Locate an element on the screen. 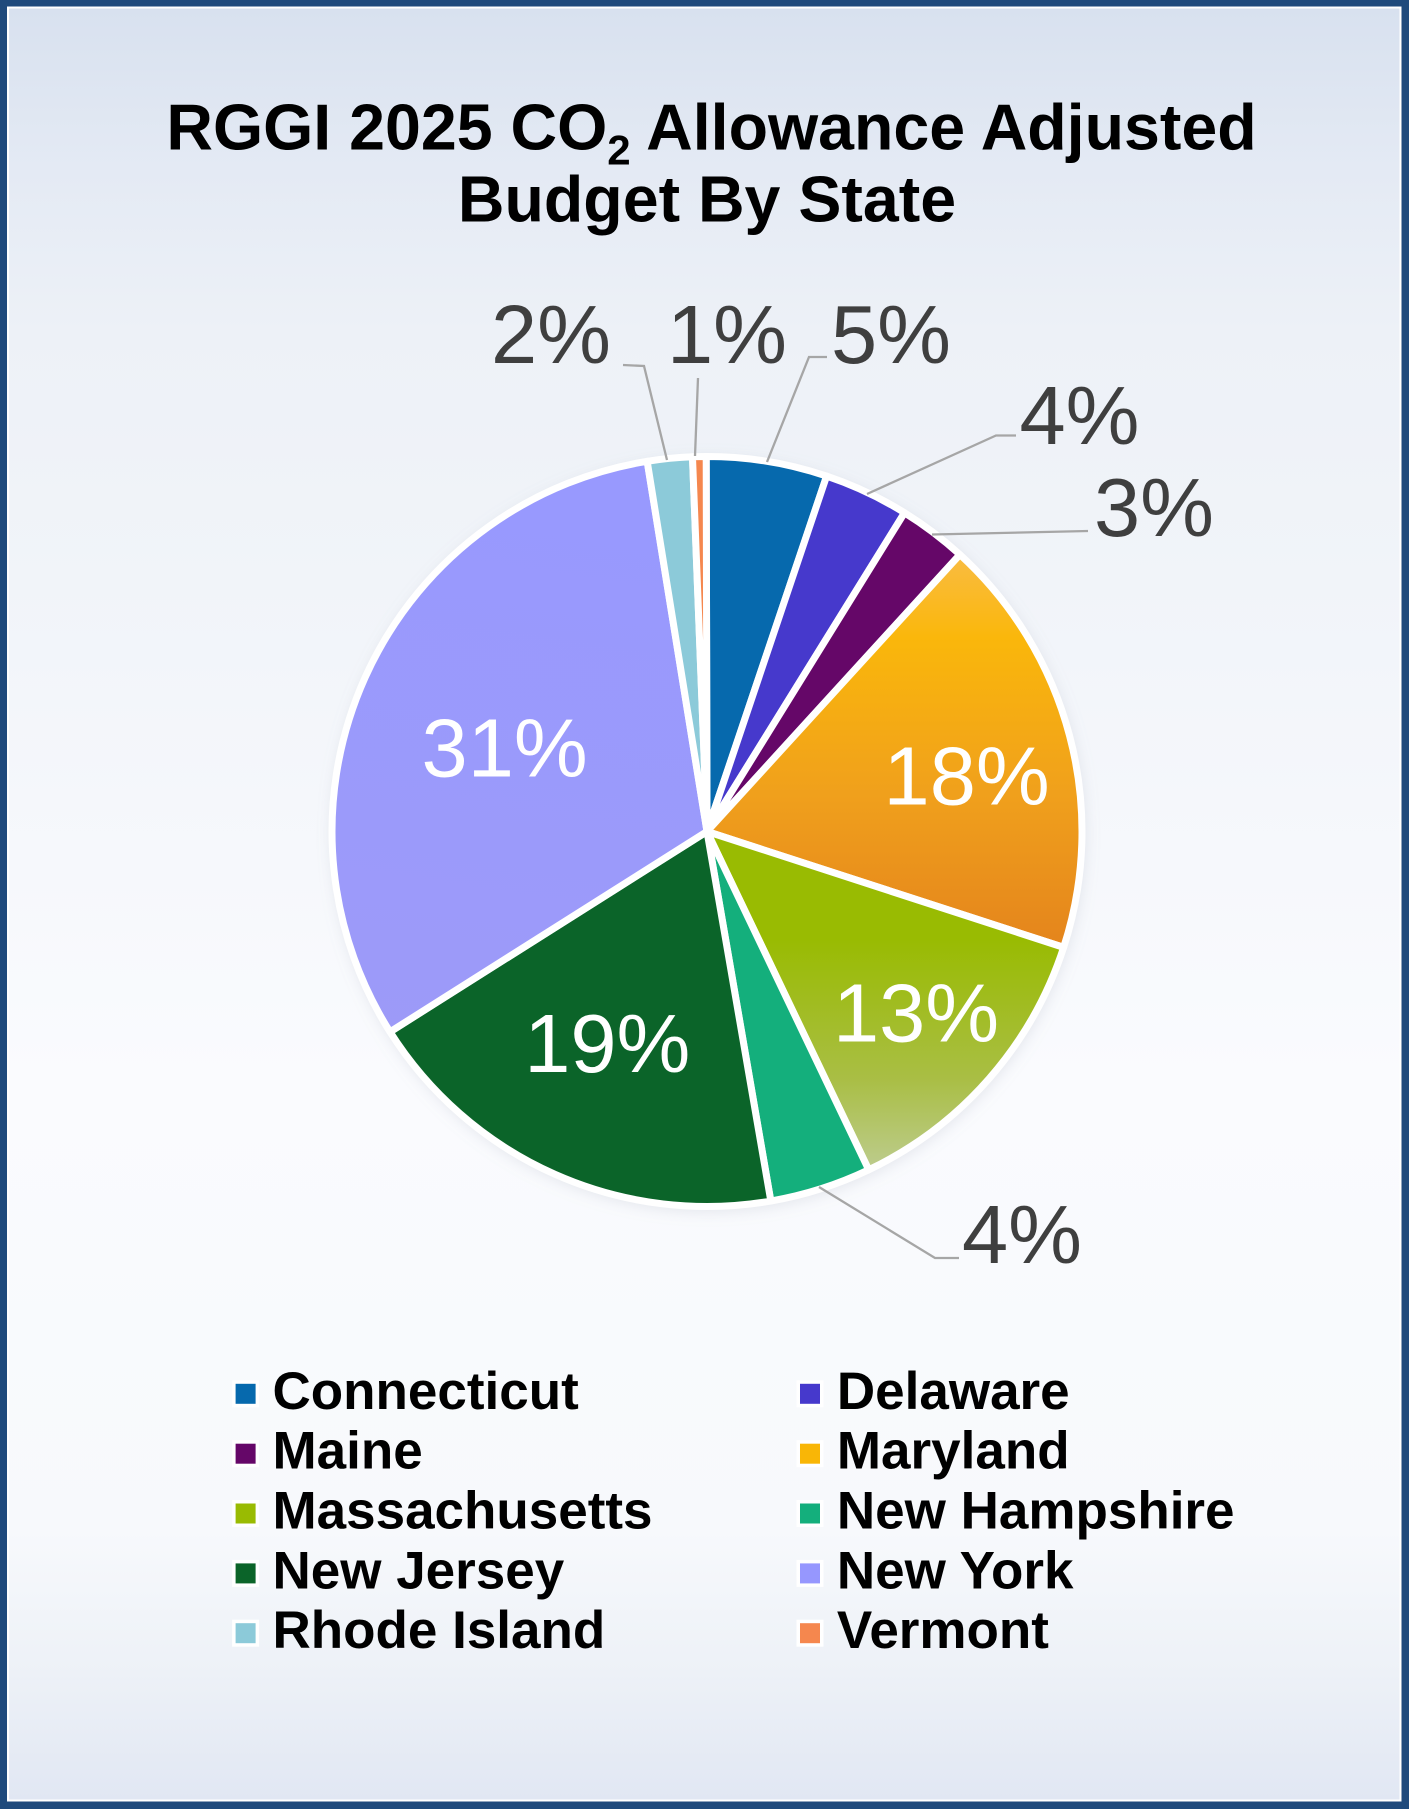  svg-text: 5% is located at coordinates (891, 334).